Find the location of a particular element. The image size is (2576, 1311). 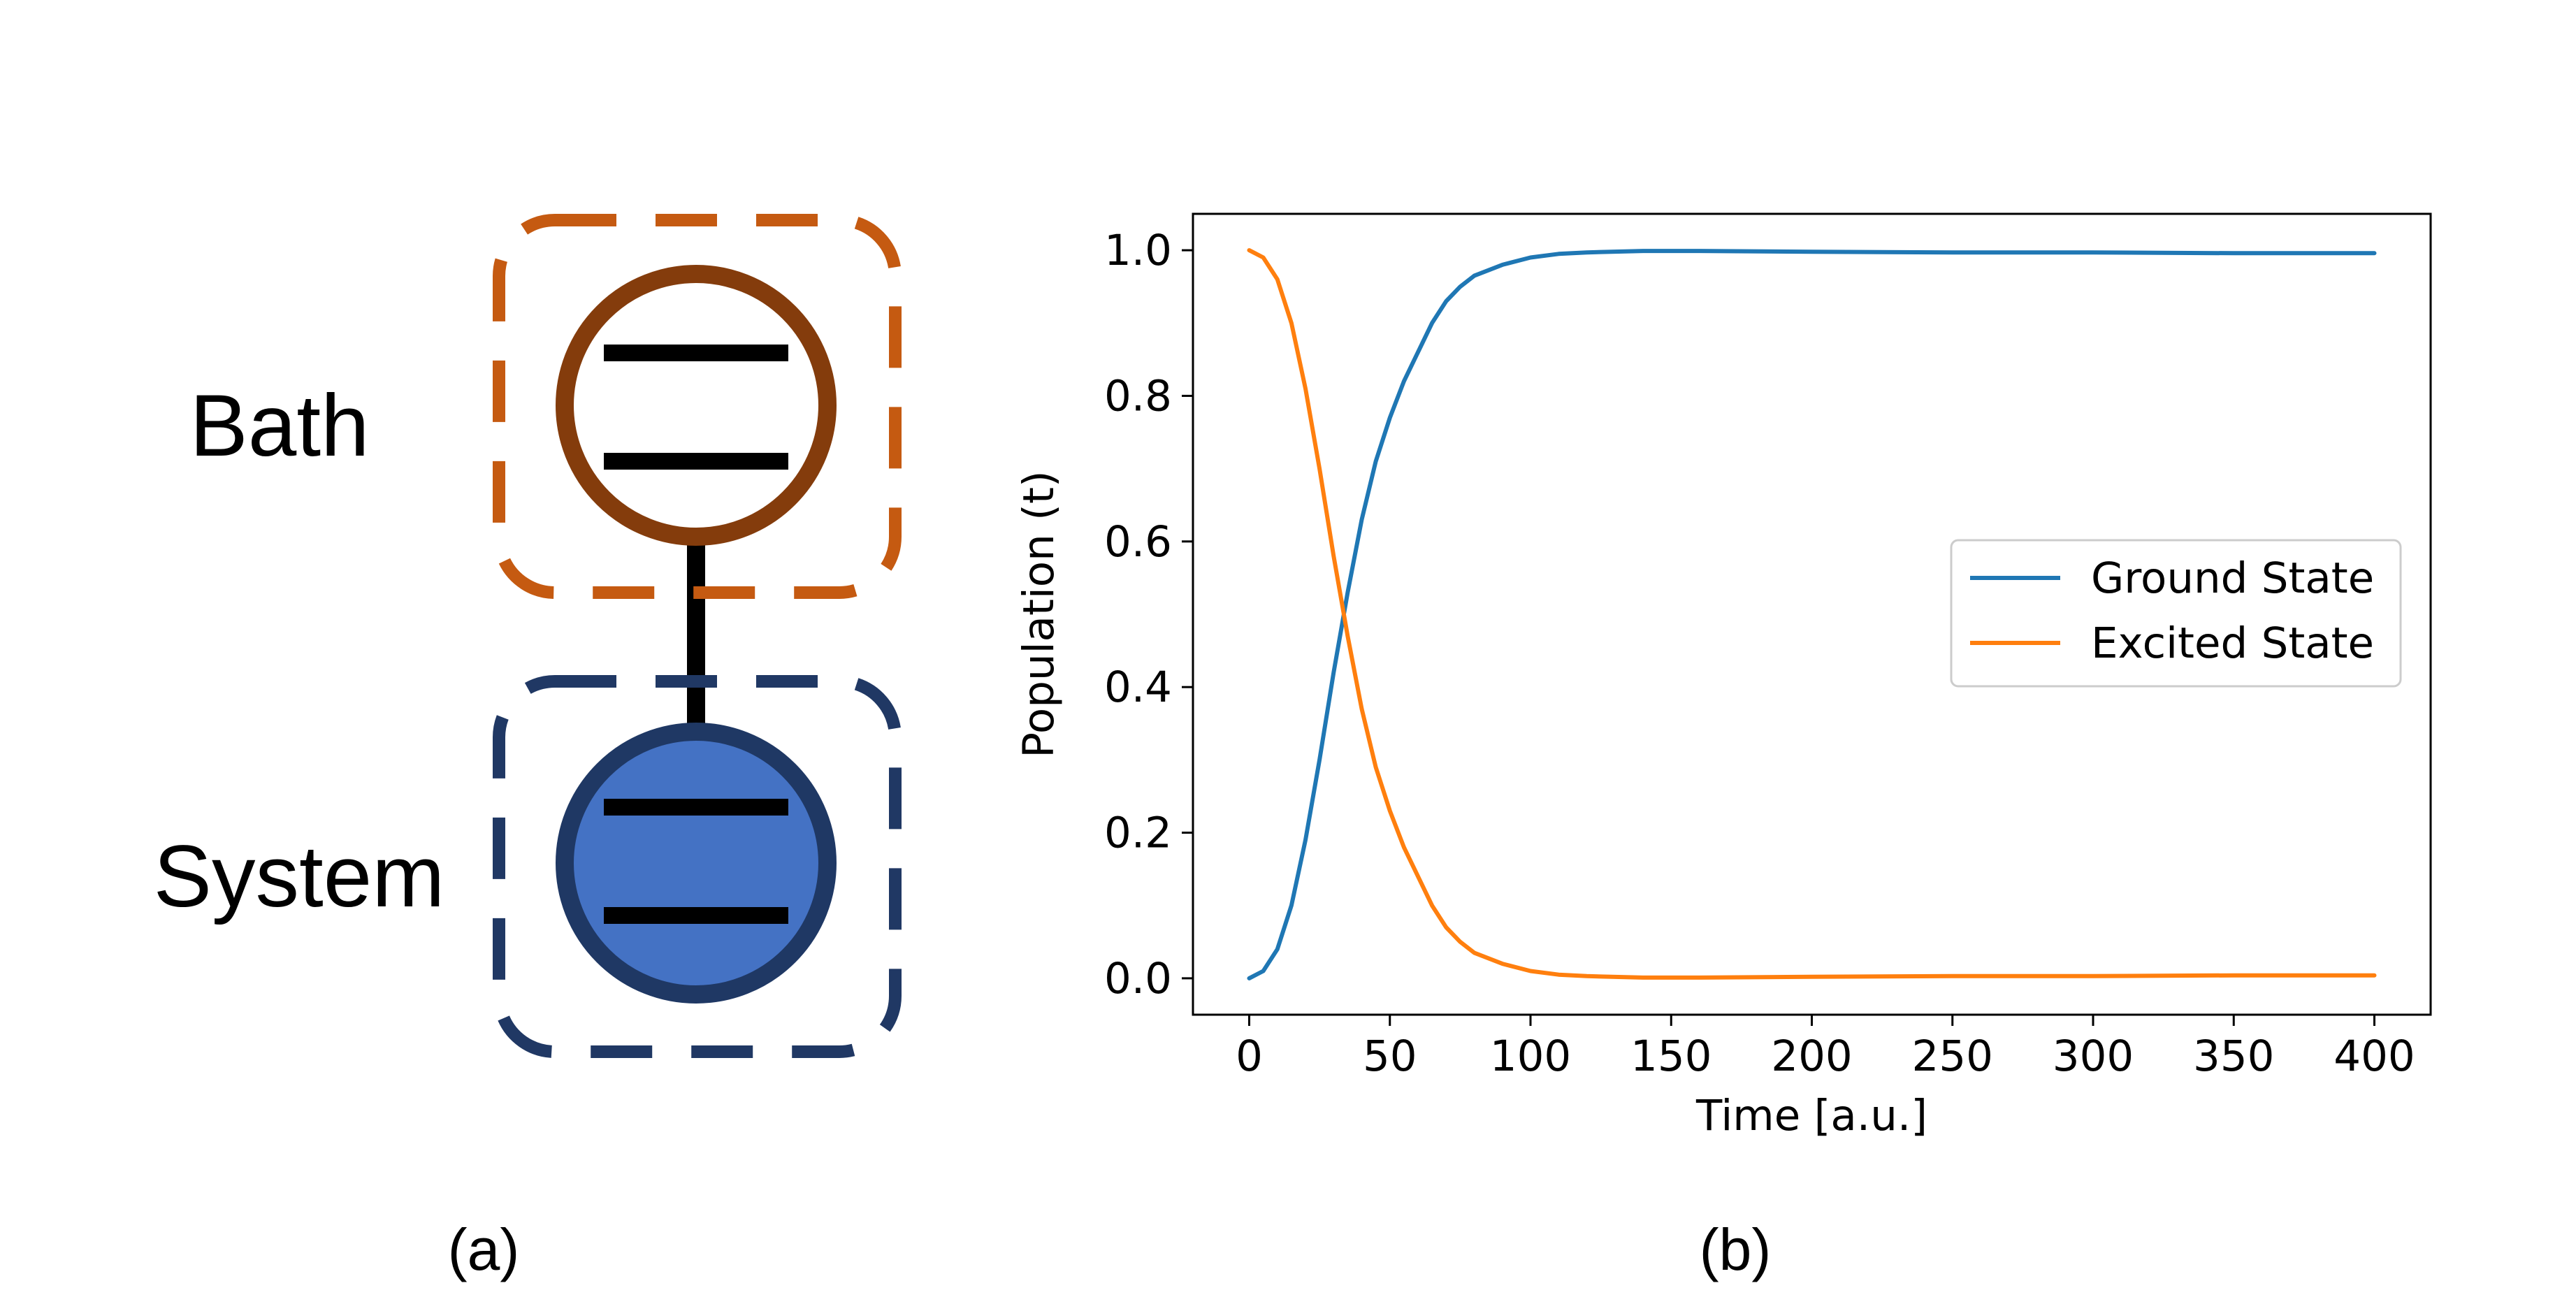

x-tick-label: 100 is located at coordinates (1530, 1056).